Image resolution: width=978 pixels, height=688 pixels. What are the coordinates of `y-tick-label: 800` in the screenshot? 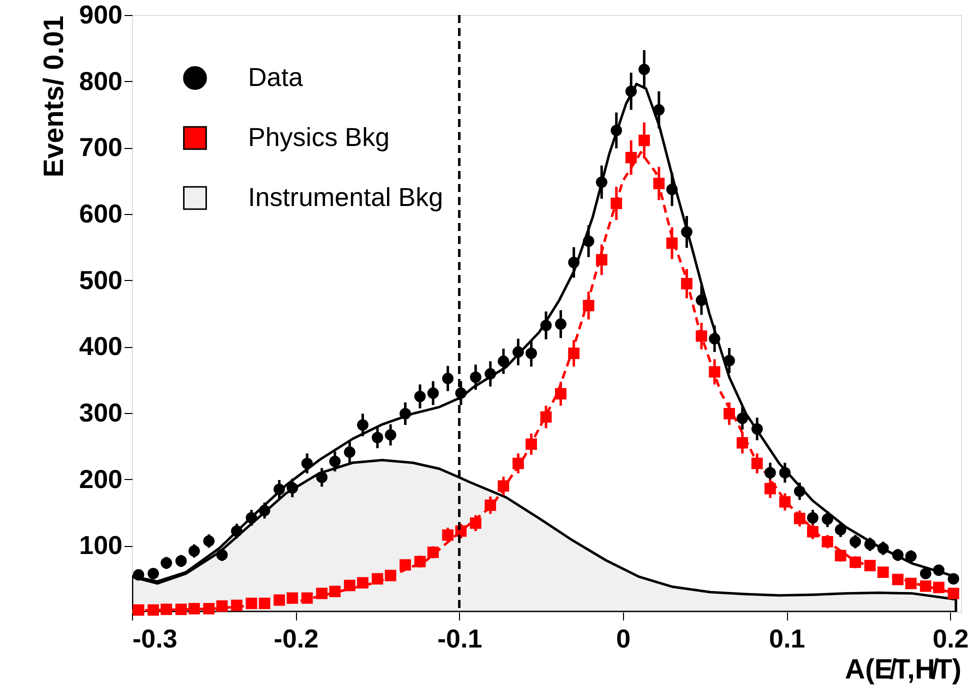 It's located at (100, 81).